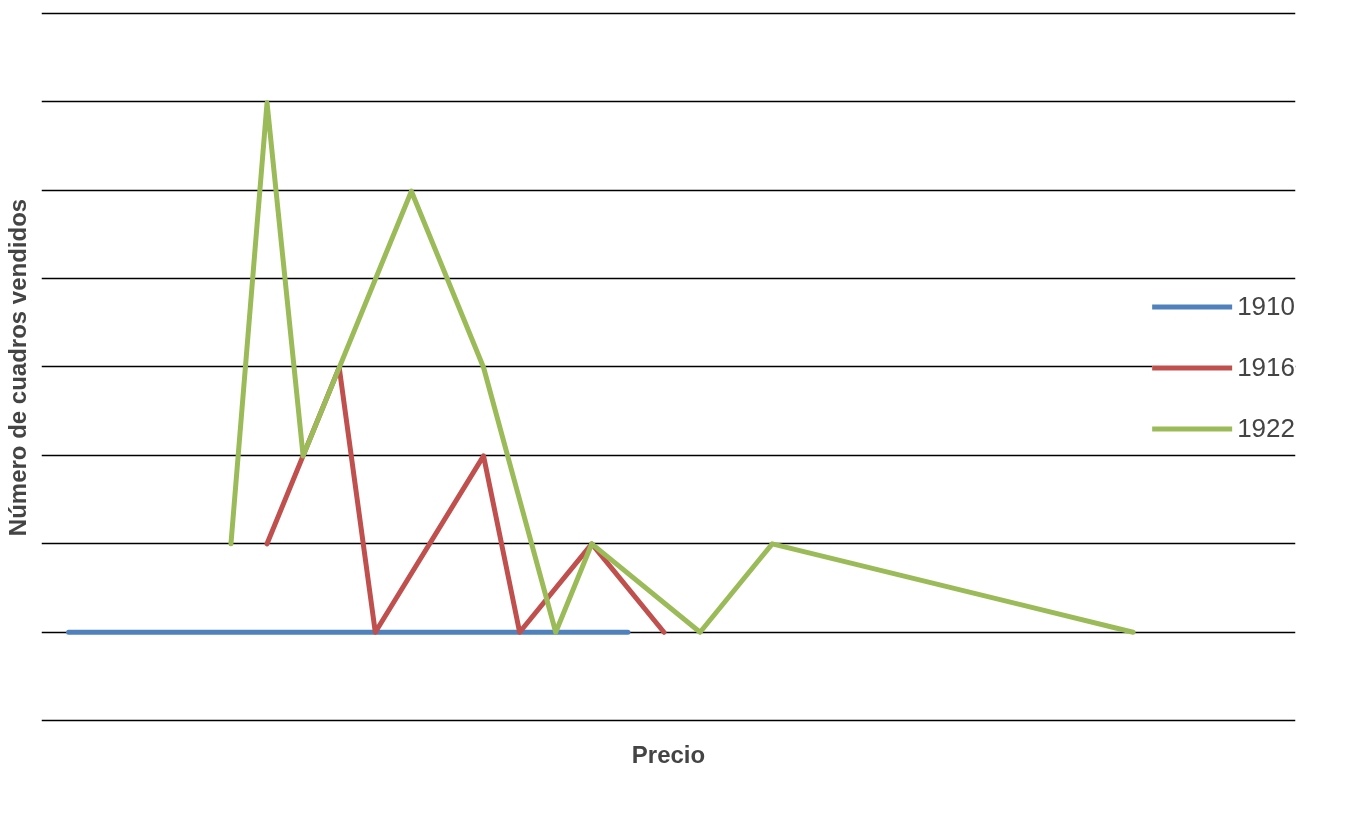  What do you see at coordinates (1266, 306) in the screenshot?
I see `legend-label: 1910` at bounding box center [1266, 306].